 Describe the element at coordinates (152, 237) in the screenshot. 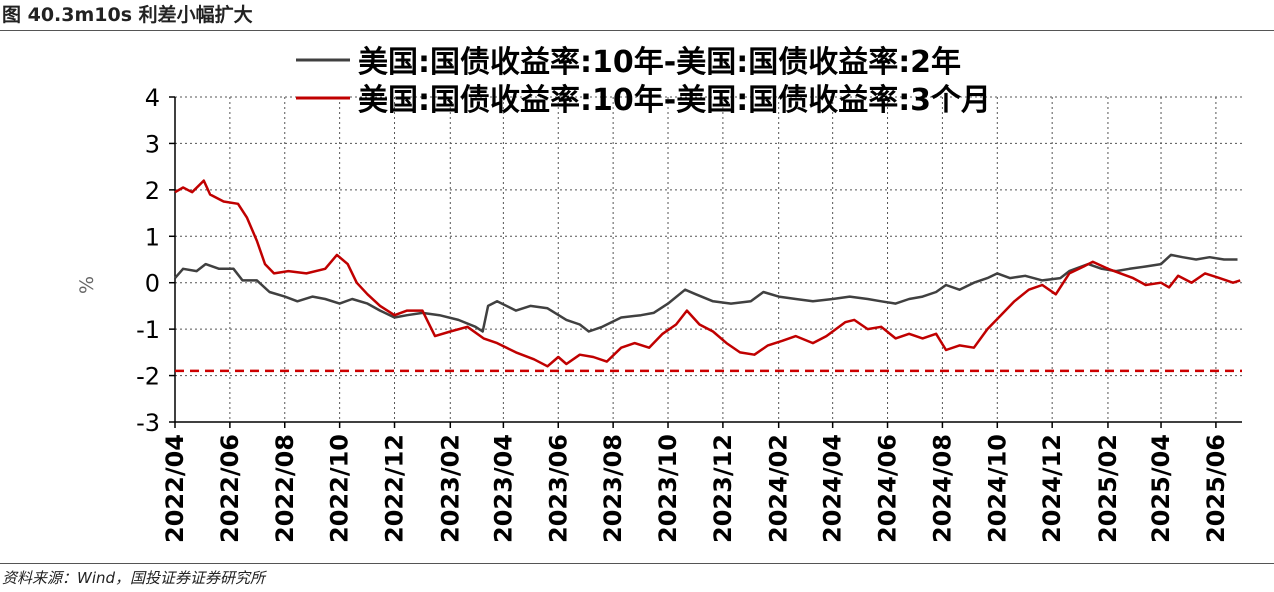

I see `y-tick-label: 1` at that location.